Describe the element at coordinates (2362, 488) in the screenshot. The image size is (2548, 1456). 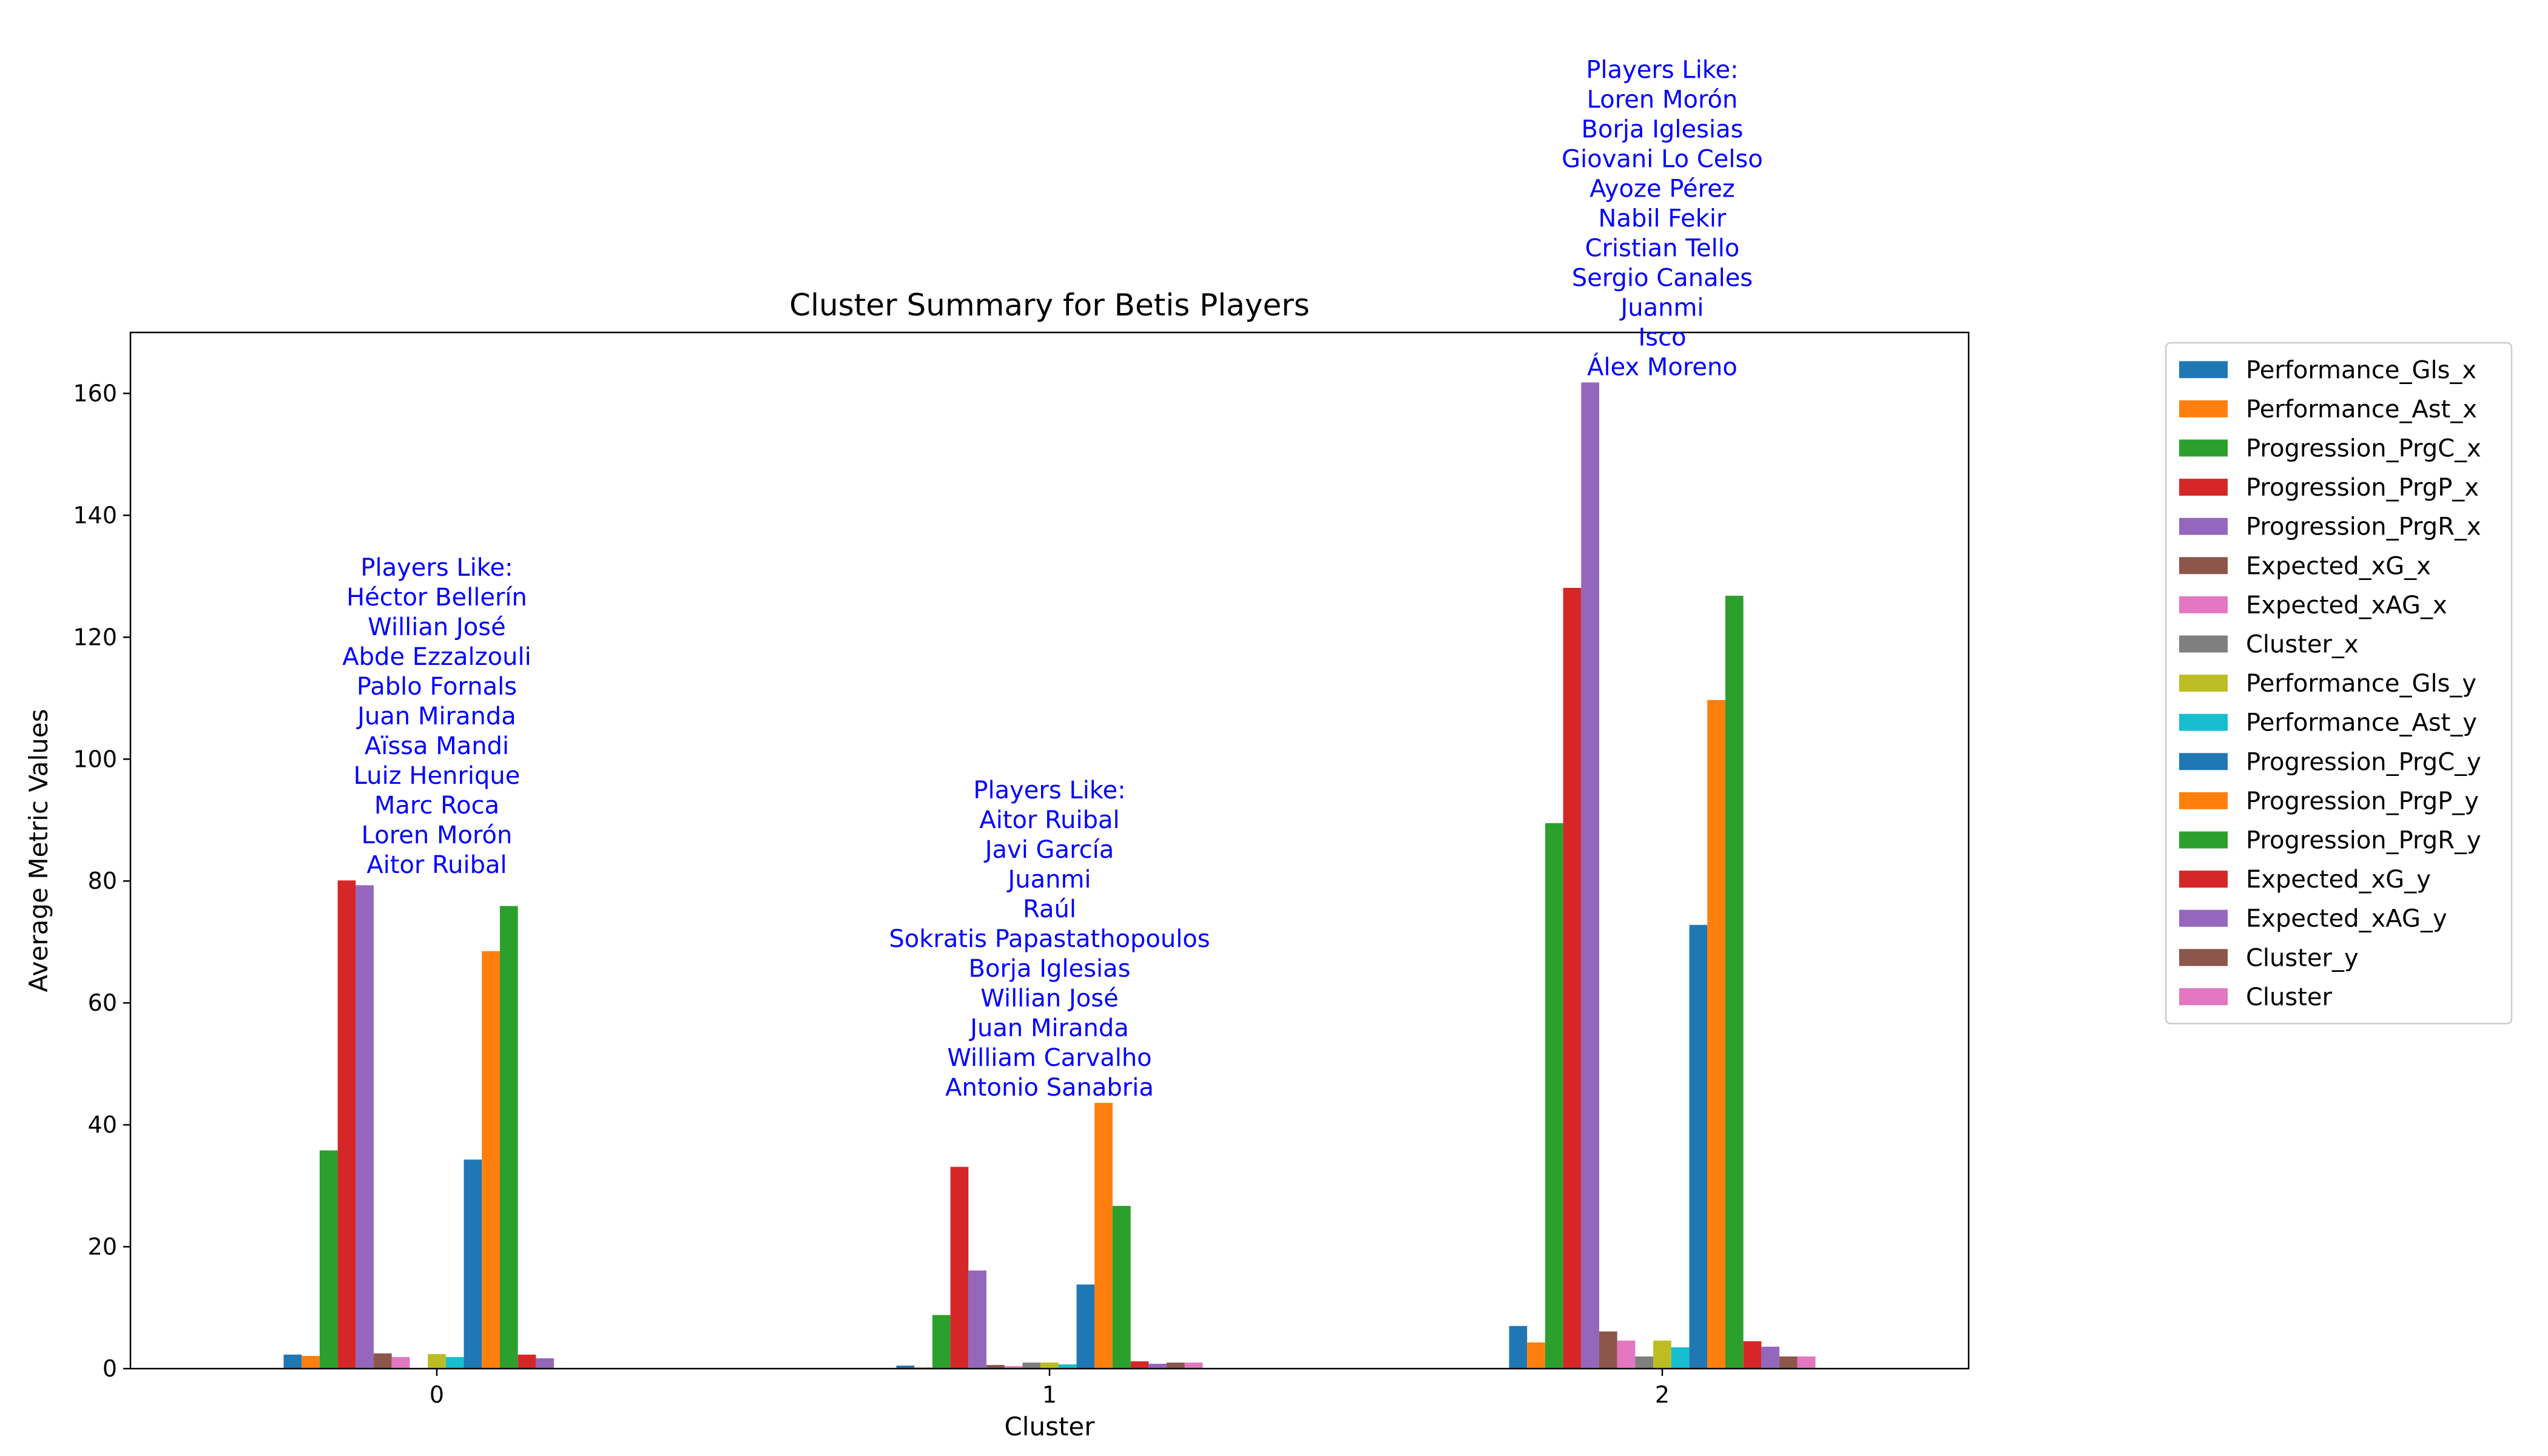
I see `legend-entry: Progression_PrgP_x` at that location.